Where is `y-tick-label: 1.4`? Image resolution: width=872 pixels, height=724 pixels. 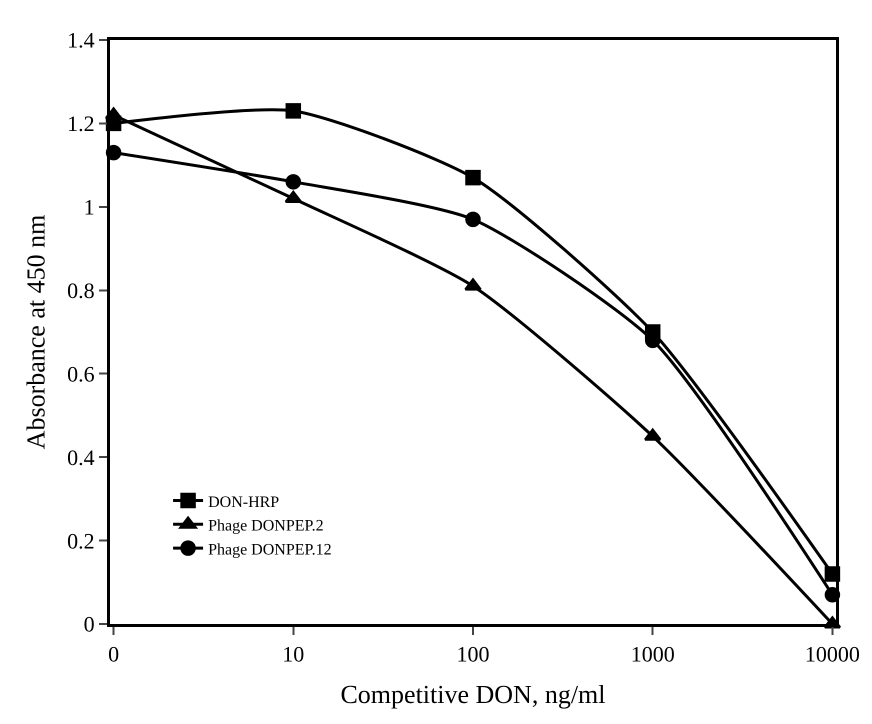
y-tick-label: 1.4 is located at coordinates (81, 40).